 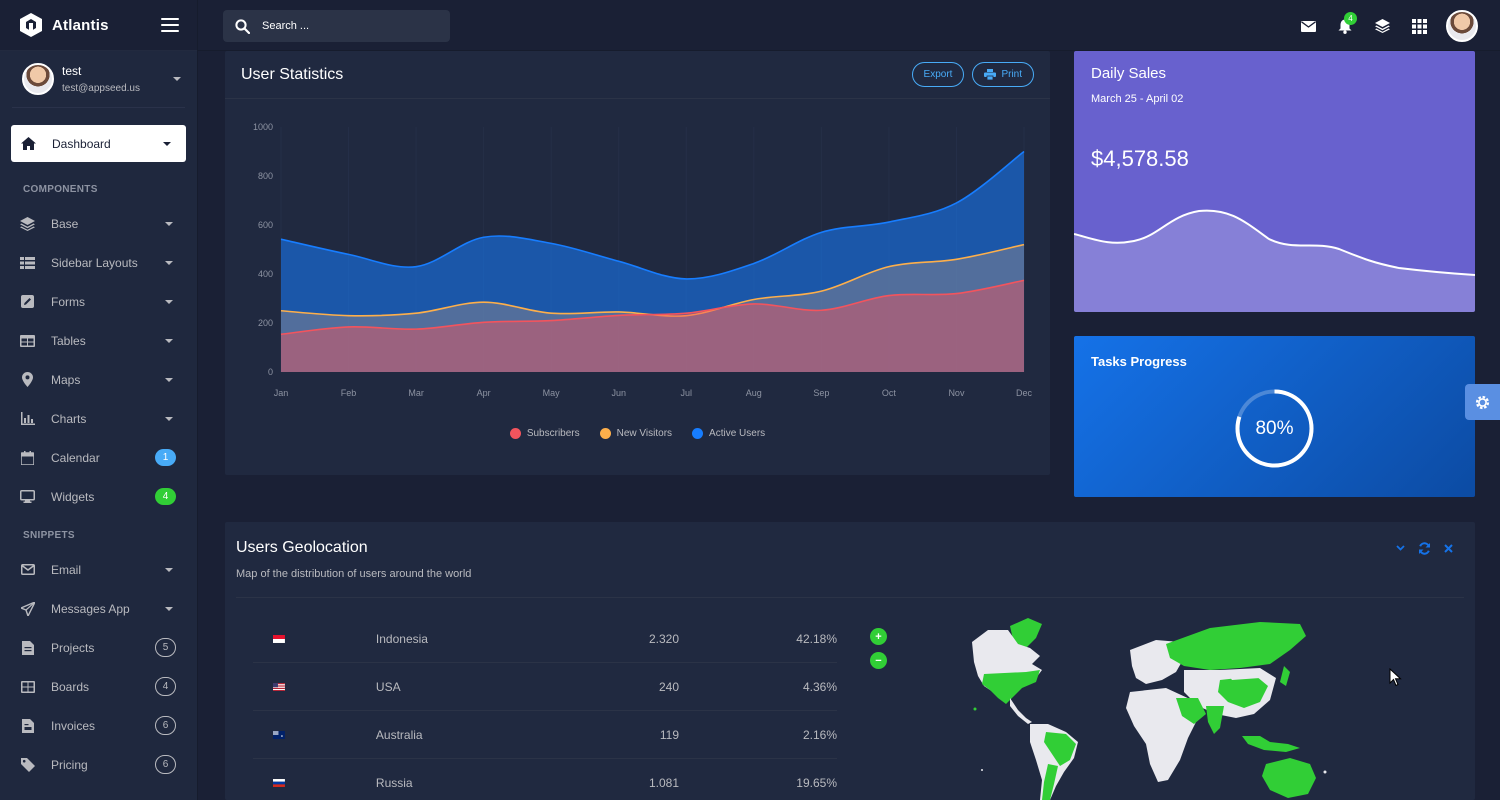 What do you see at coordinates (170, 25) in the screenshot?
I see `menu-toggle-icon` at bounding box center [170, 25].